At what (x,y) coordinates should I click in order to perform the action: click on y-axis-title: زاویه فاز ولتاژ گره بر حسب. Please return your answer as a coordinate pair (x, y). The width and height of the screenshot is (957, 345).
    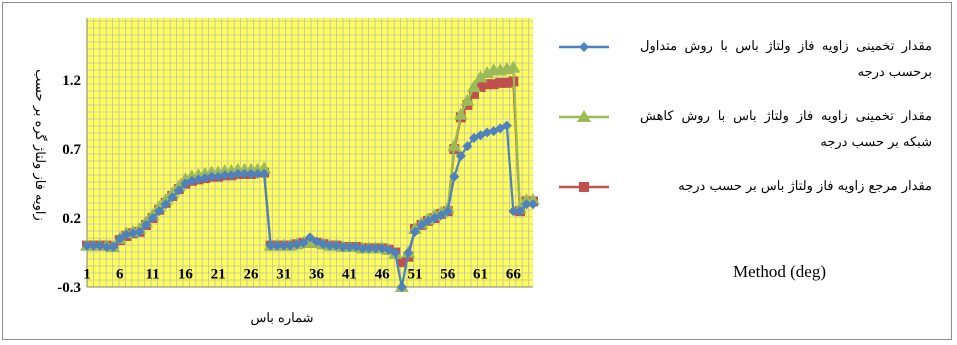
    Looking at the image, I should click on (39, 145).